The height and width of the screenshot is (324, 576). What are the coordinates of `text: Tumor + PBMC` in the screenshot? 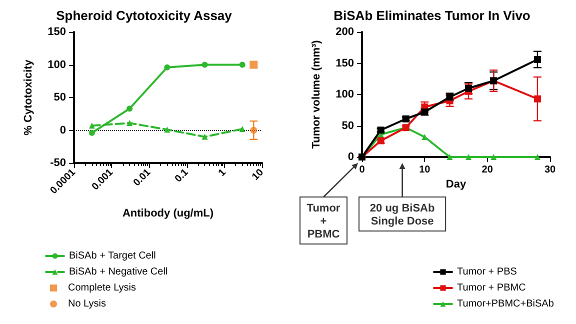 It's located at (323, 221).